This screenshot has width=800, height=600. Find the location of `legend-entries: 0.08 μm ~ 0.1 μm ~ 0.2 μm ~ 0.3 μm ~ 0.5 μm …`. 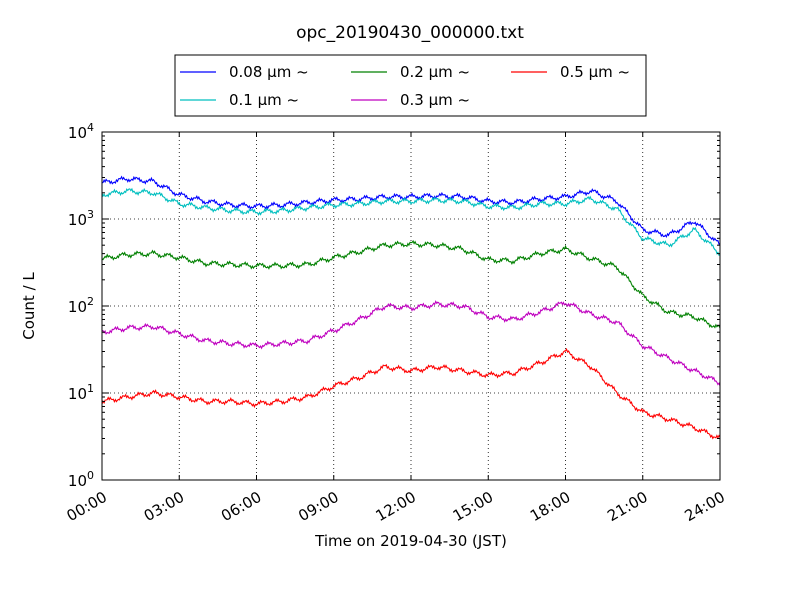

legend-entries: 0.08 μm ~ 0.1 μm ~ 0.2 μm ~ 0.3 μm ~ 0.5 μm … is located at coordinates (405, 86).